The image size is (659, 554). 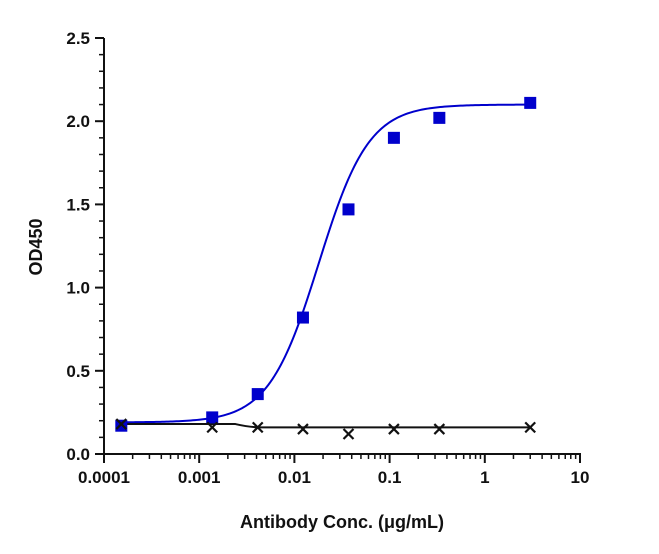 I want to click on y-tick-label: 2.0, so click(x=78, y=121).